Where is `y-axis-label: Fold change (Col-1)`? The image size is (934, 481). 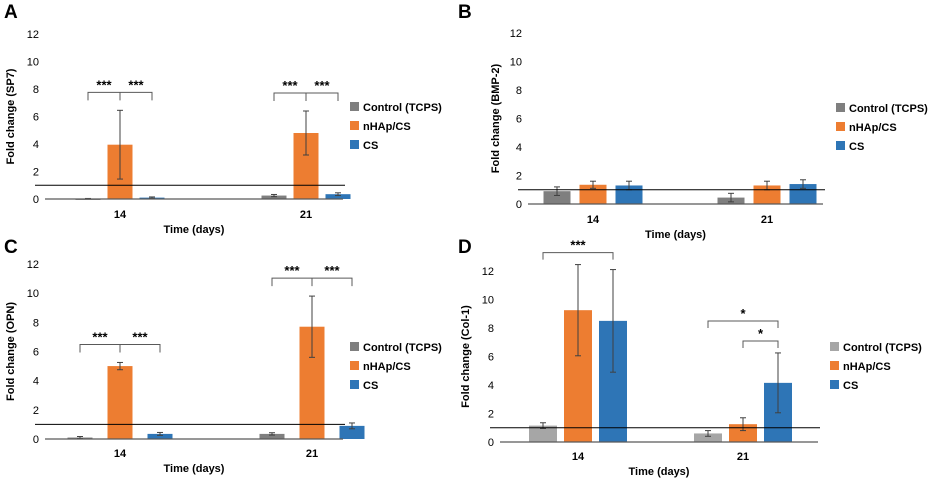
y-axis-label: Fold change (Col-1) is located at coordinates (466, 356).